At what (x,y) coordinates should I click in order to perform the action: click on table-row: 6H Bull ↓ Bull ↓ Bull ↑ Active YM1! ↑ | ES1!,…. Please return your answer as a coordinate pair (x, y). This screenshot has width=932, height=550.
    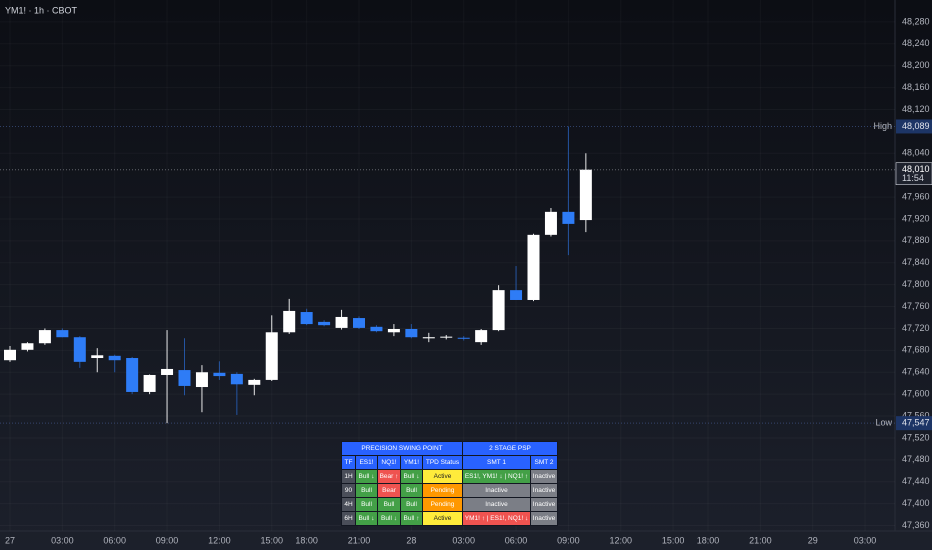
    Looking at the image, I should click on (450, 518).